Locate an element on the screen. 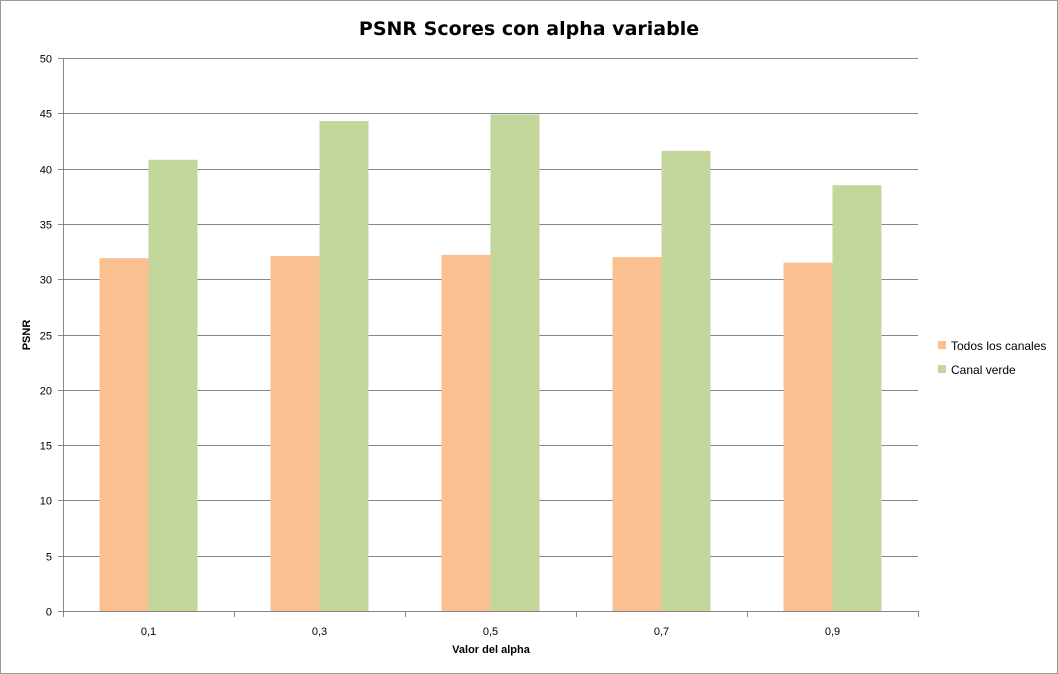  x-tick-label: 0,9 is located at coordinates (832, 632).